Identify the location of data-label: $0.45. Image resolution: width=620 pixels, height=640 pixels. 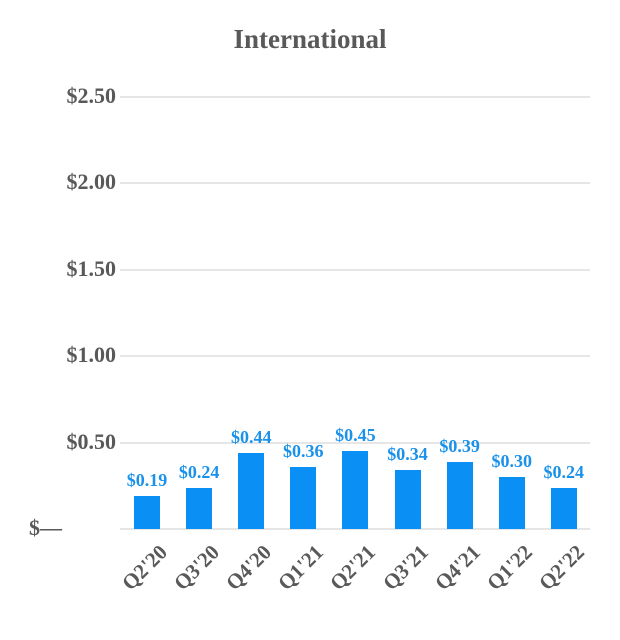
(355, 435).